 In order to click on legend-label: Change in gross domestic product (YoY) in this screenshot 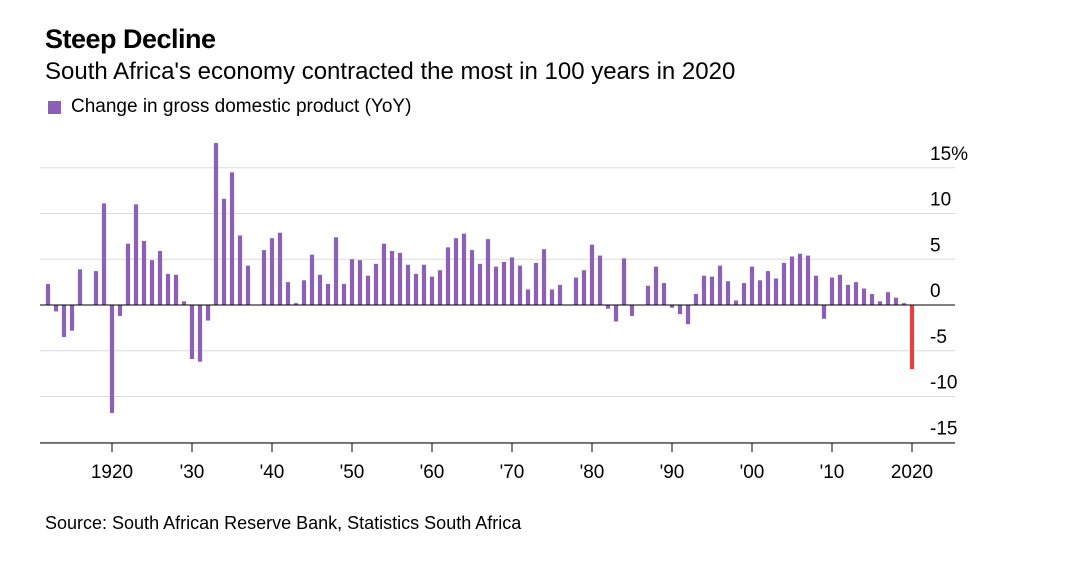, I will do `click(241, 106)`.